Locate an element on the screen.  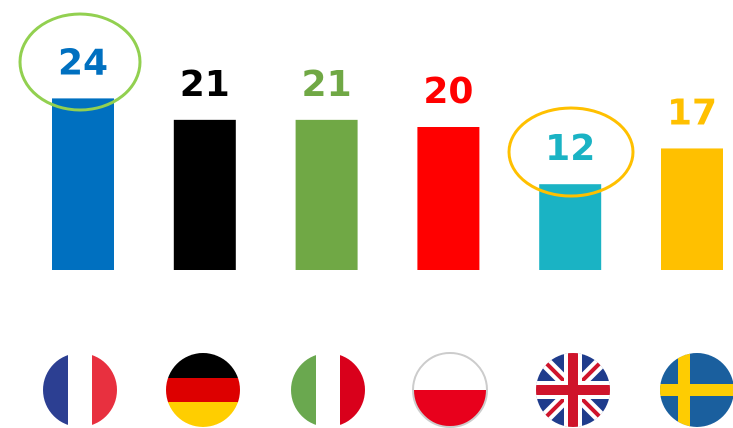
flag-germany is located at coordinates (203, 390).